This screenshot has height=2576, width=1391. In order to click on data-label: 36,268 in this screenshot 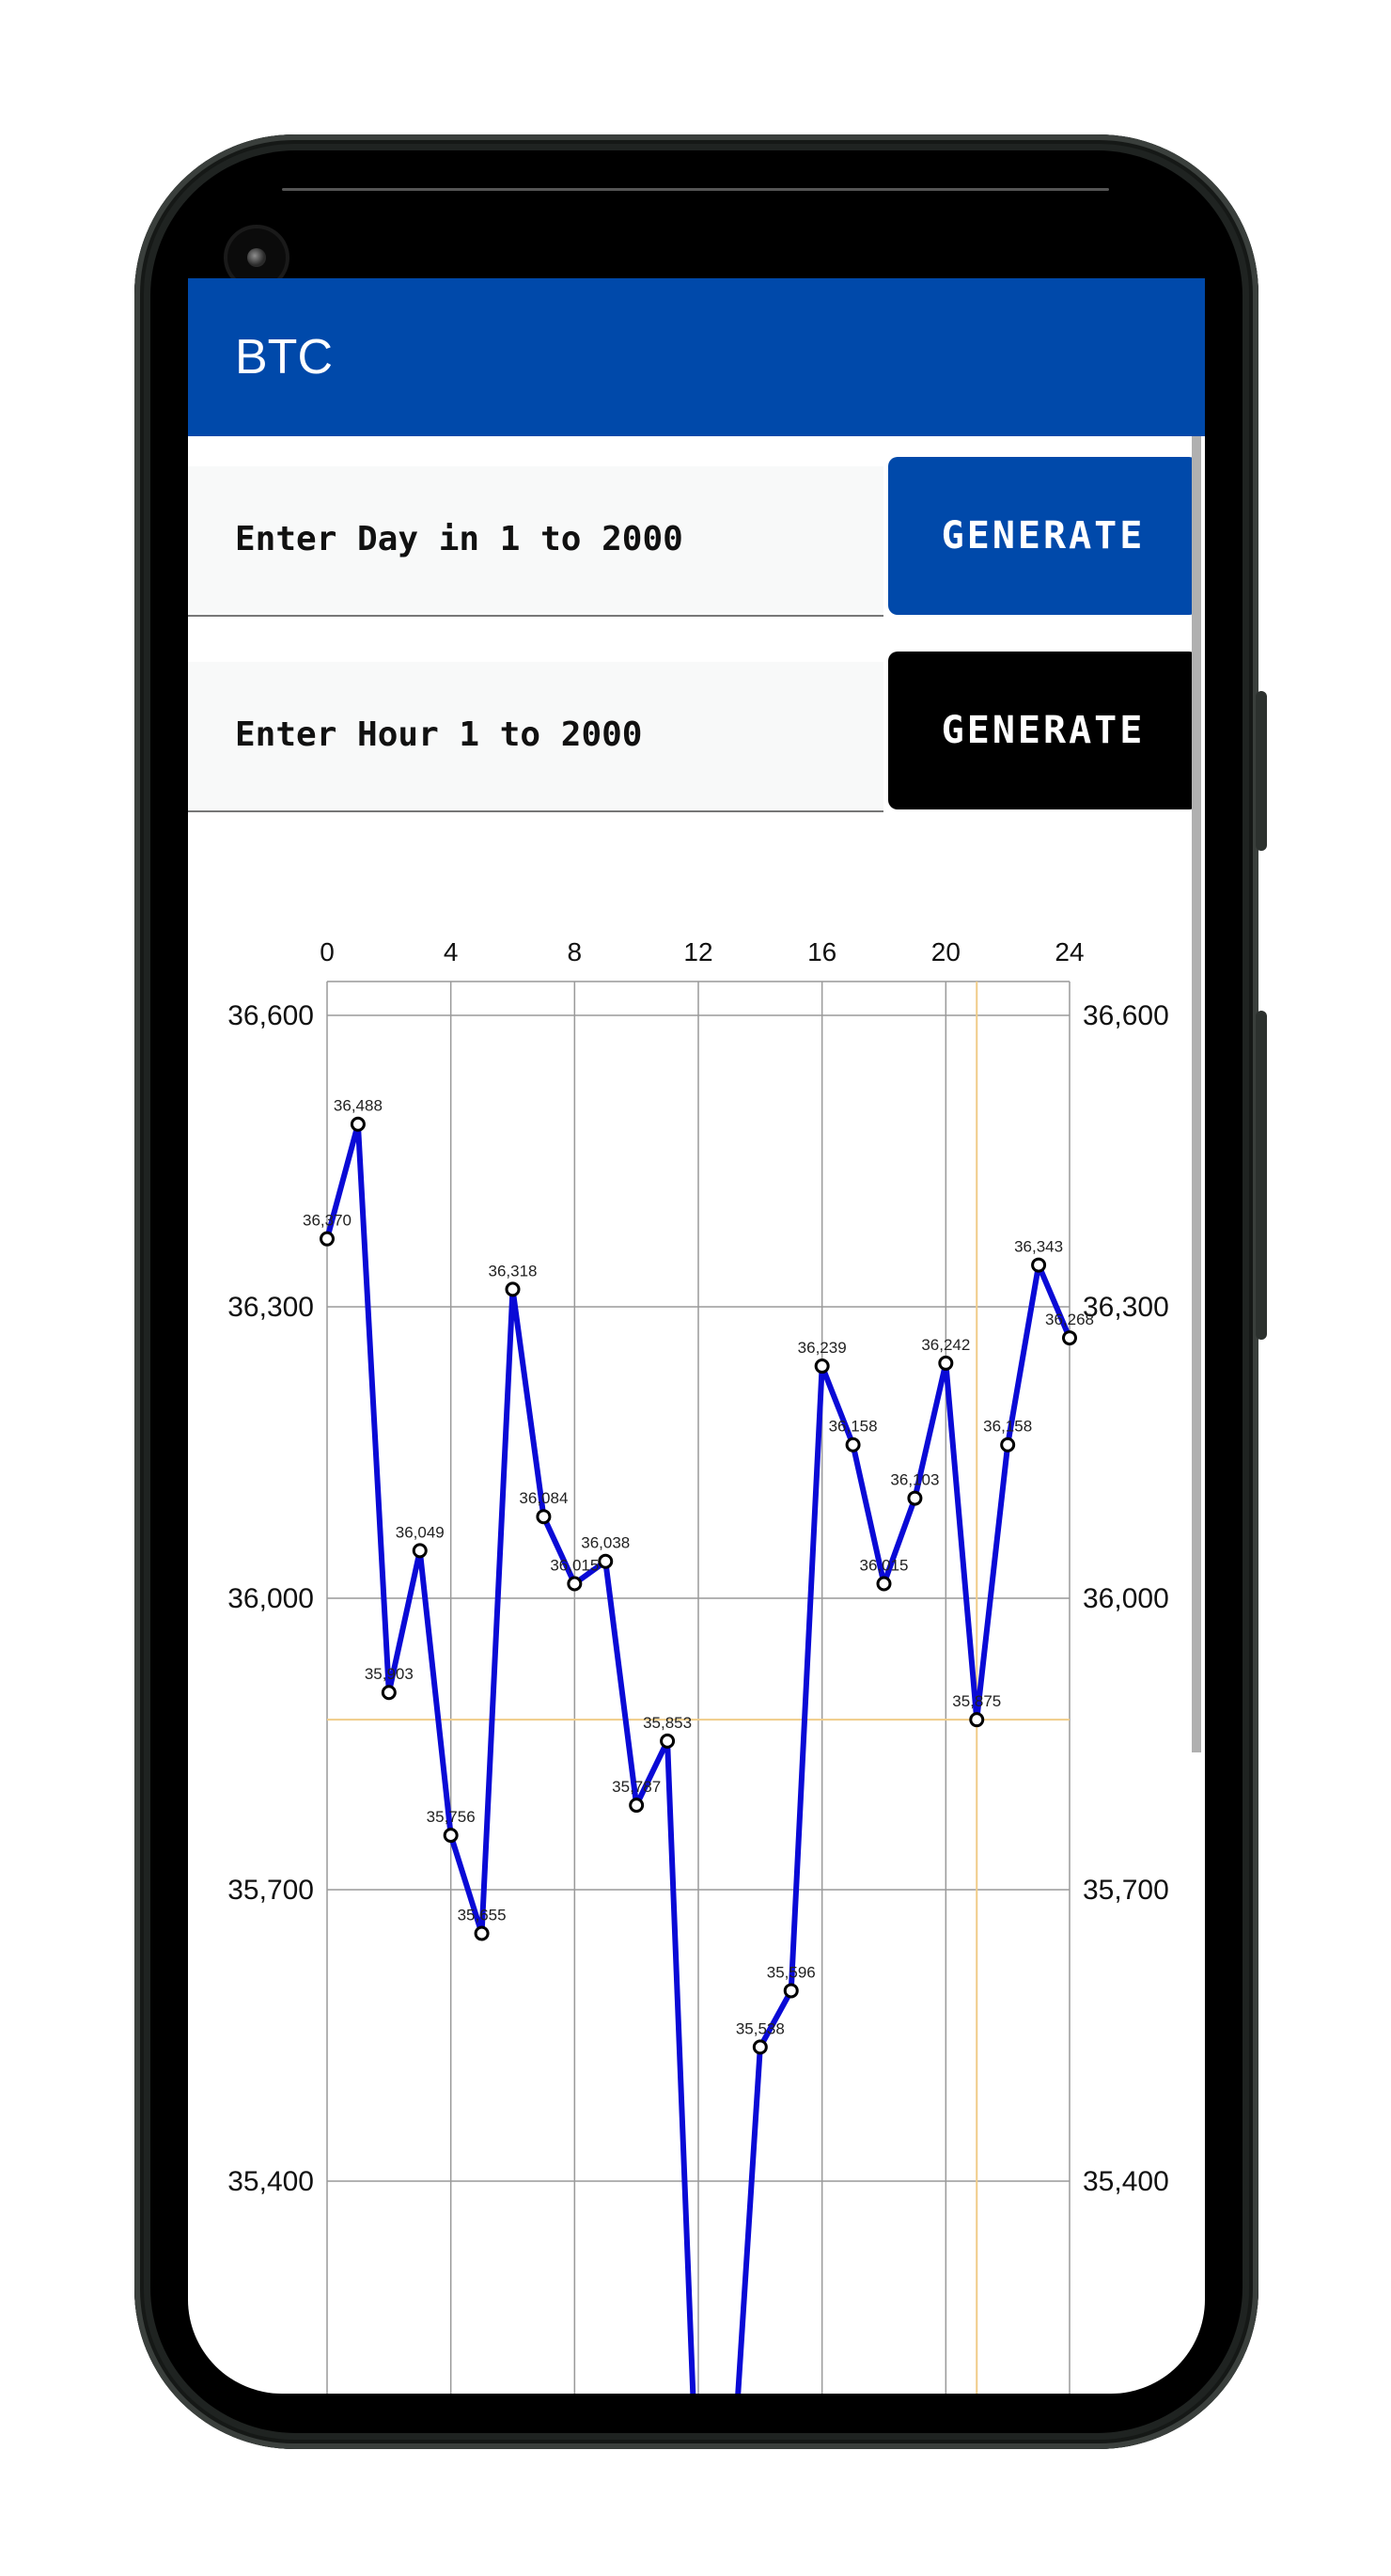, I will do `click(1069, 1319)`.